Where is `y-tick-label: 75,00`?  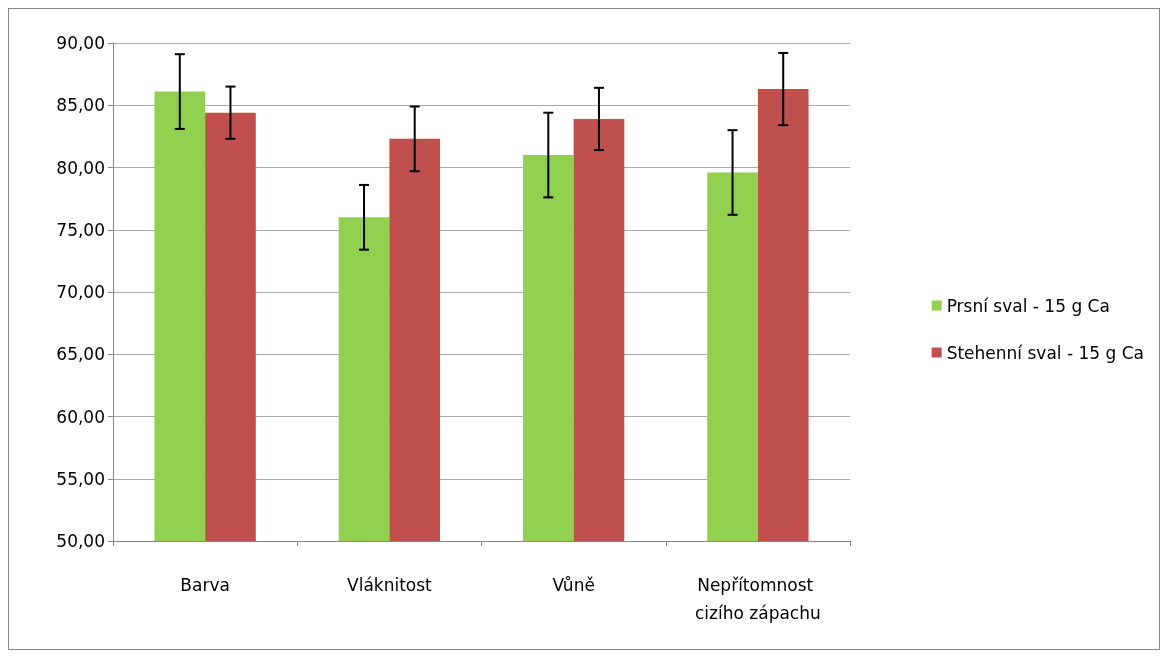 y-tick-label: 75,00 is located at coordinates (80, 229).